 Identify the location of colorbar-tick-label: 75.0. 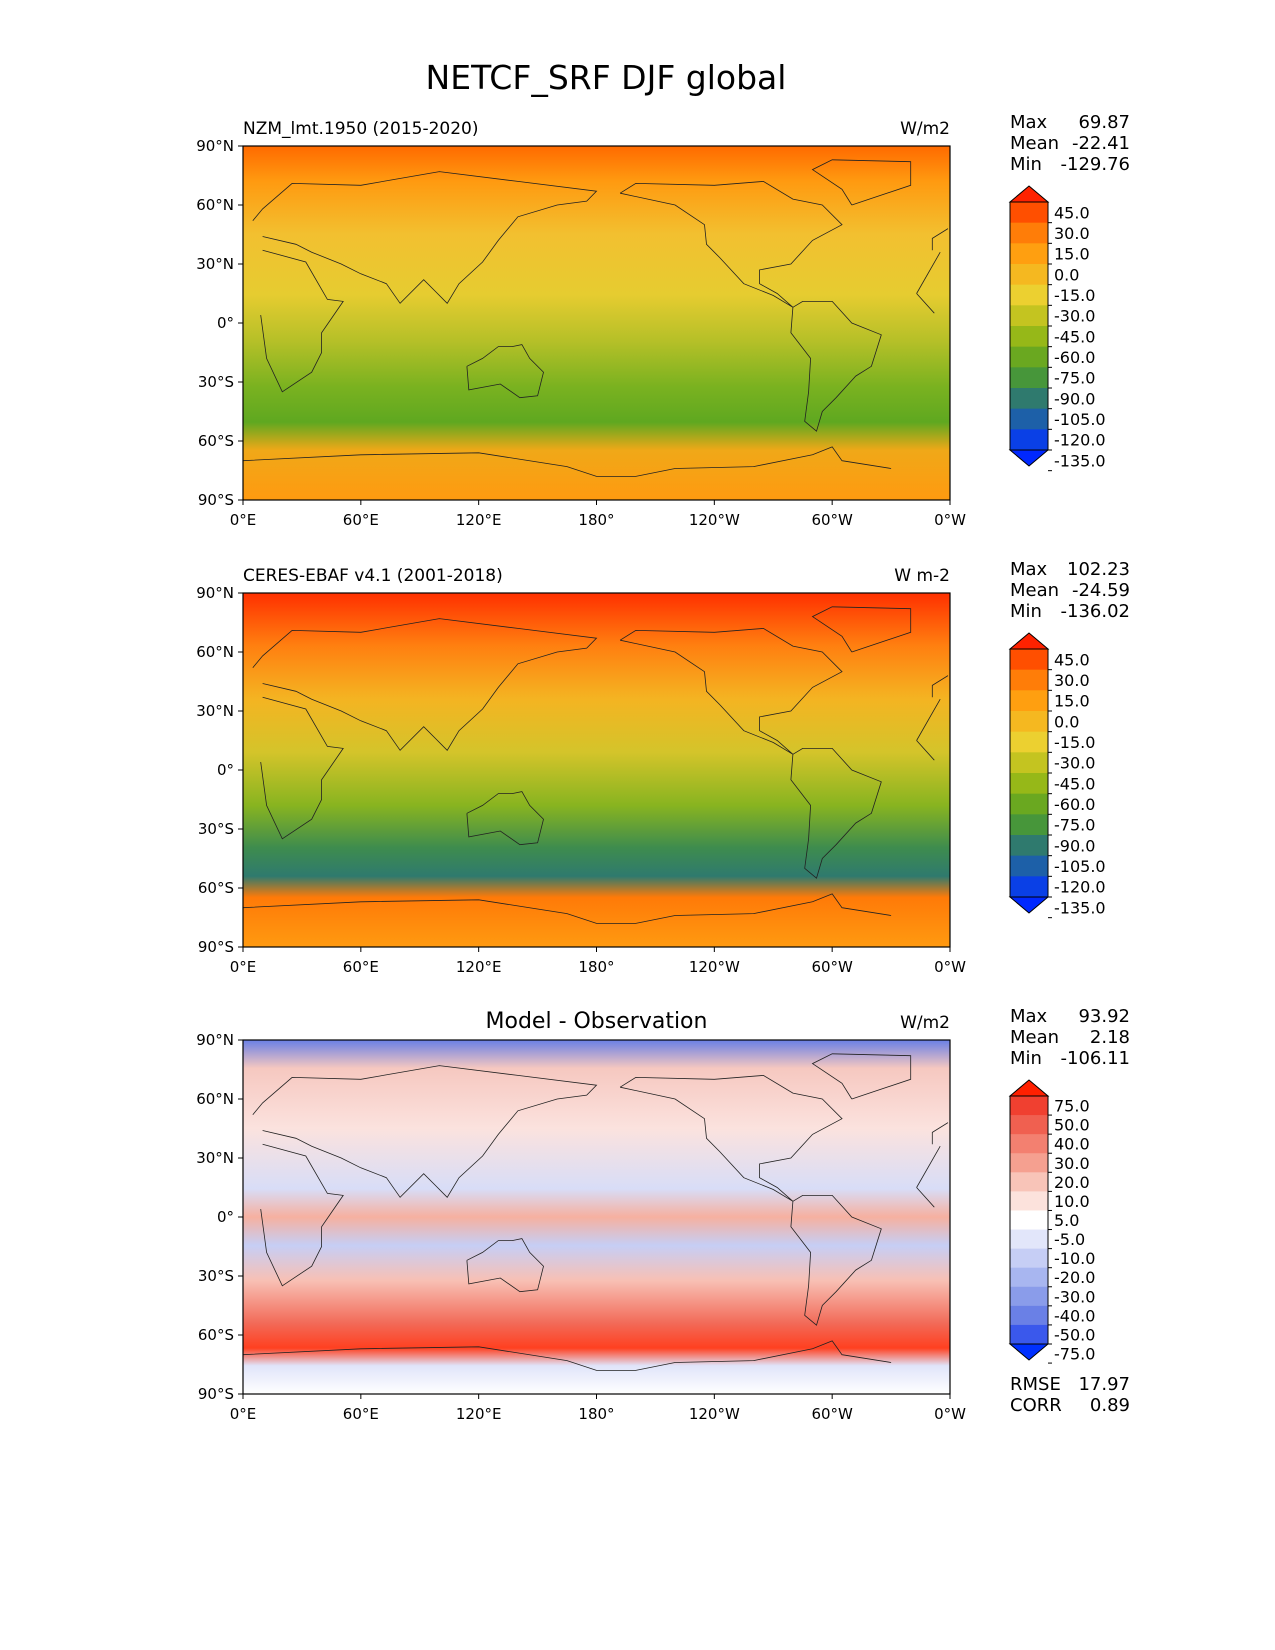
(1072, 1106).